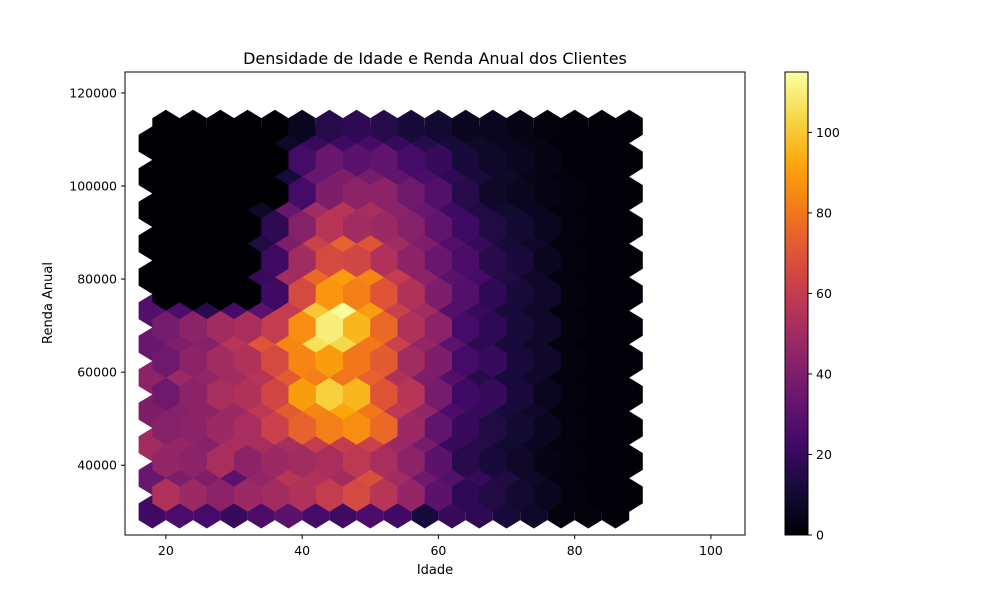 This screenshot has width=1000, height=600. I want to click on colorbar-tick-label: 100, so click(828, 132).